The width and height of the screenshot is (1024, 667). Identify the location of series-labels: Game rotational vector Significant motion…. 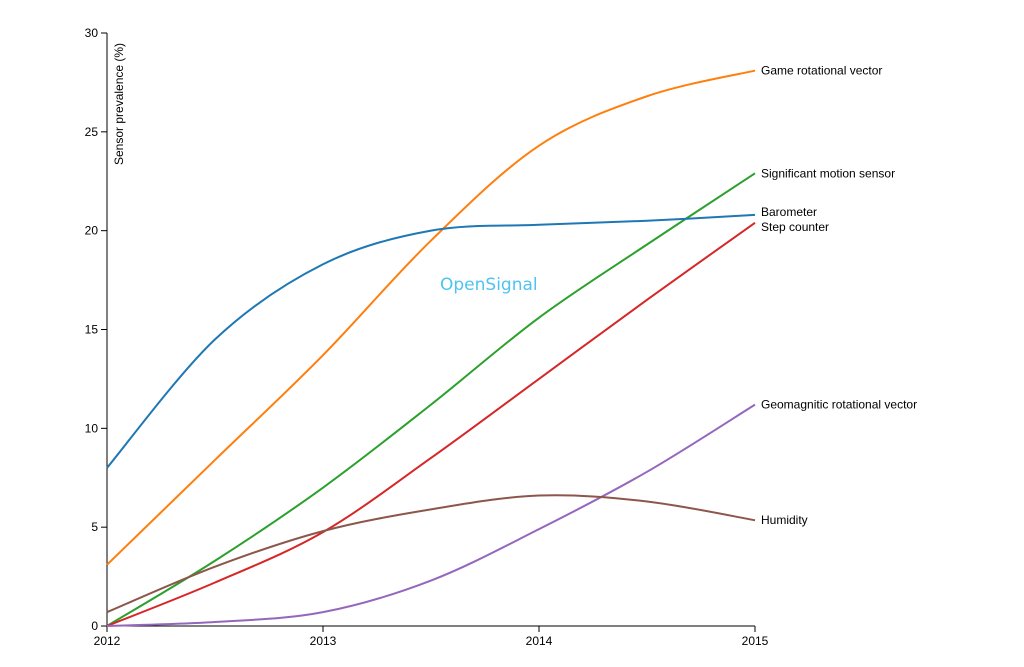
(839, 296).